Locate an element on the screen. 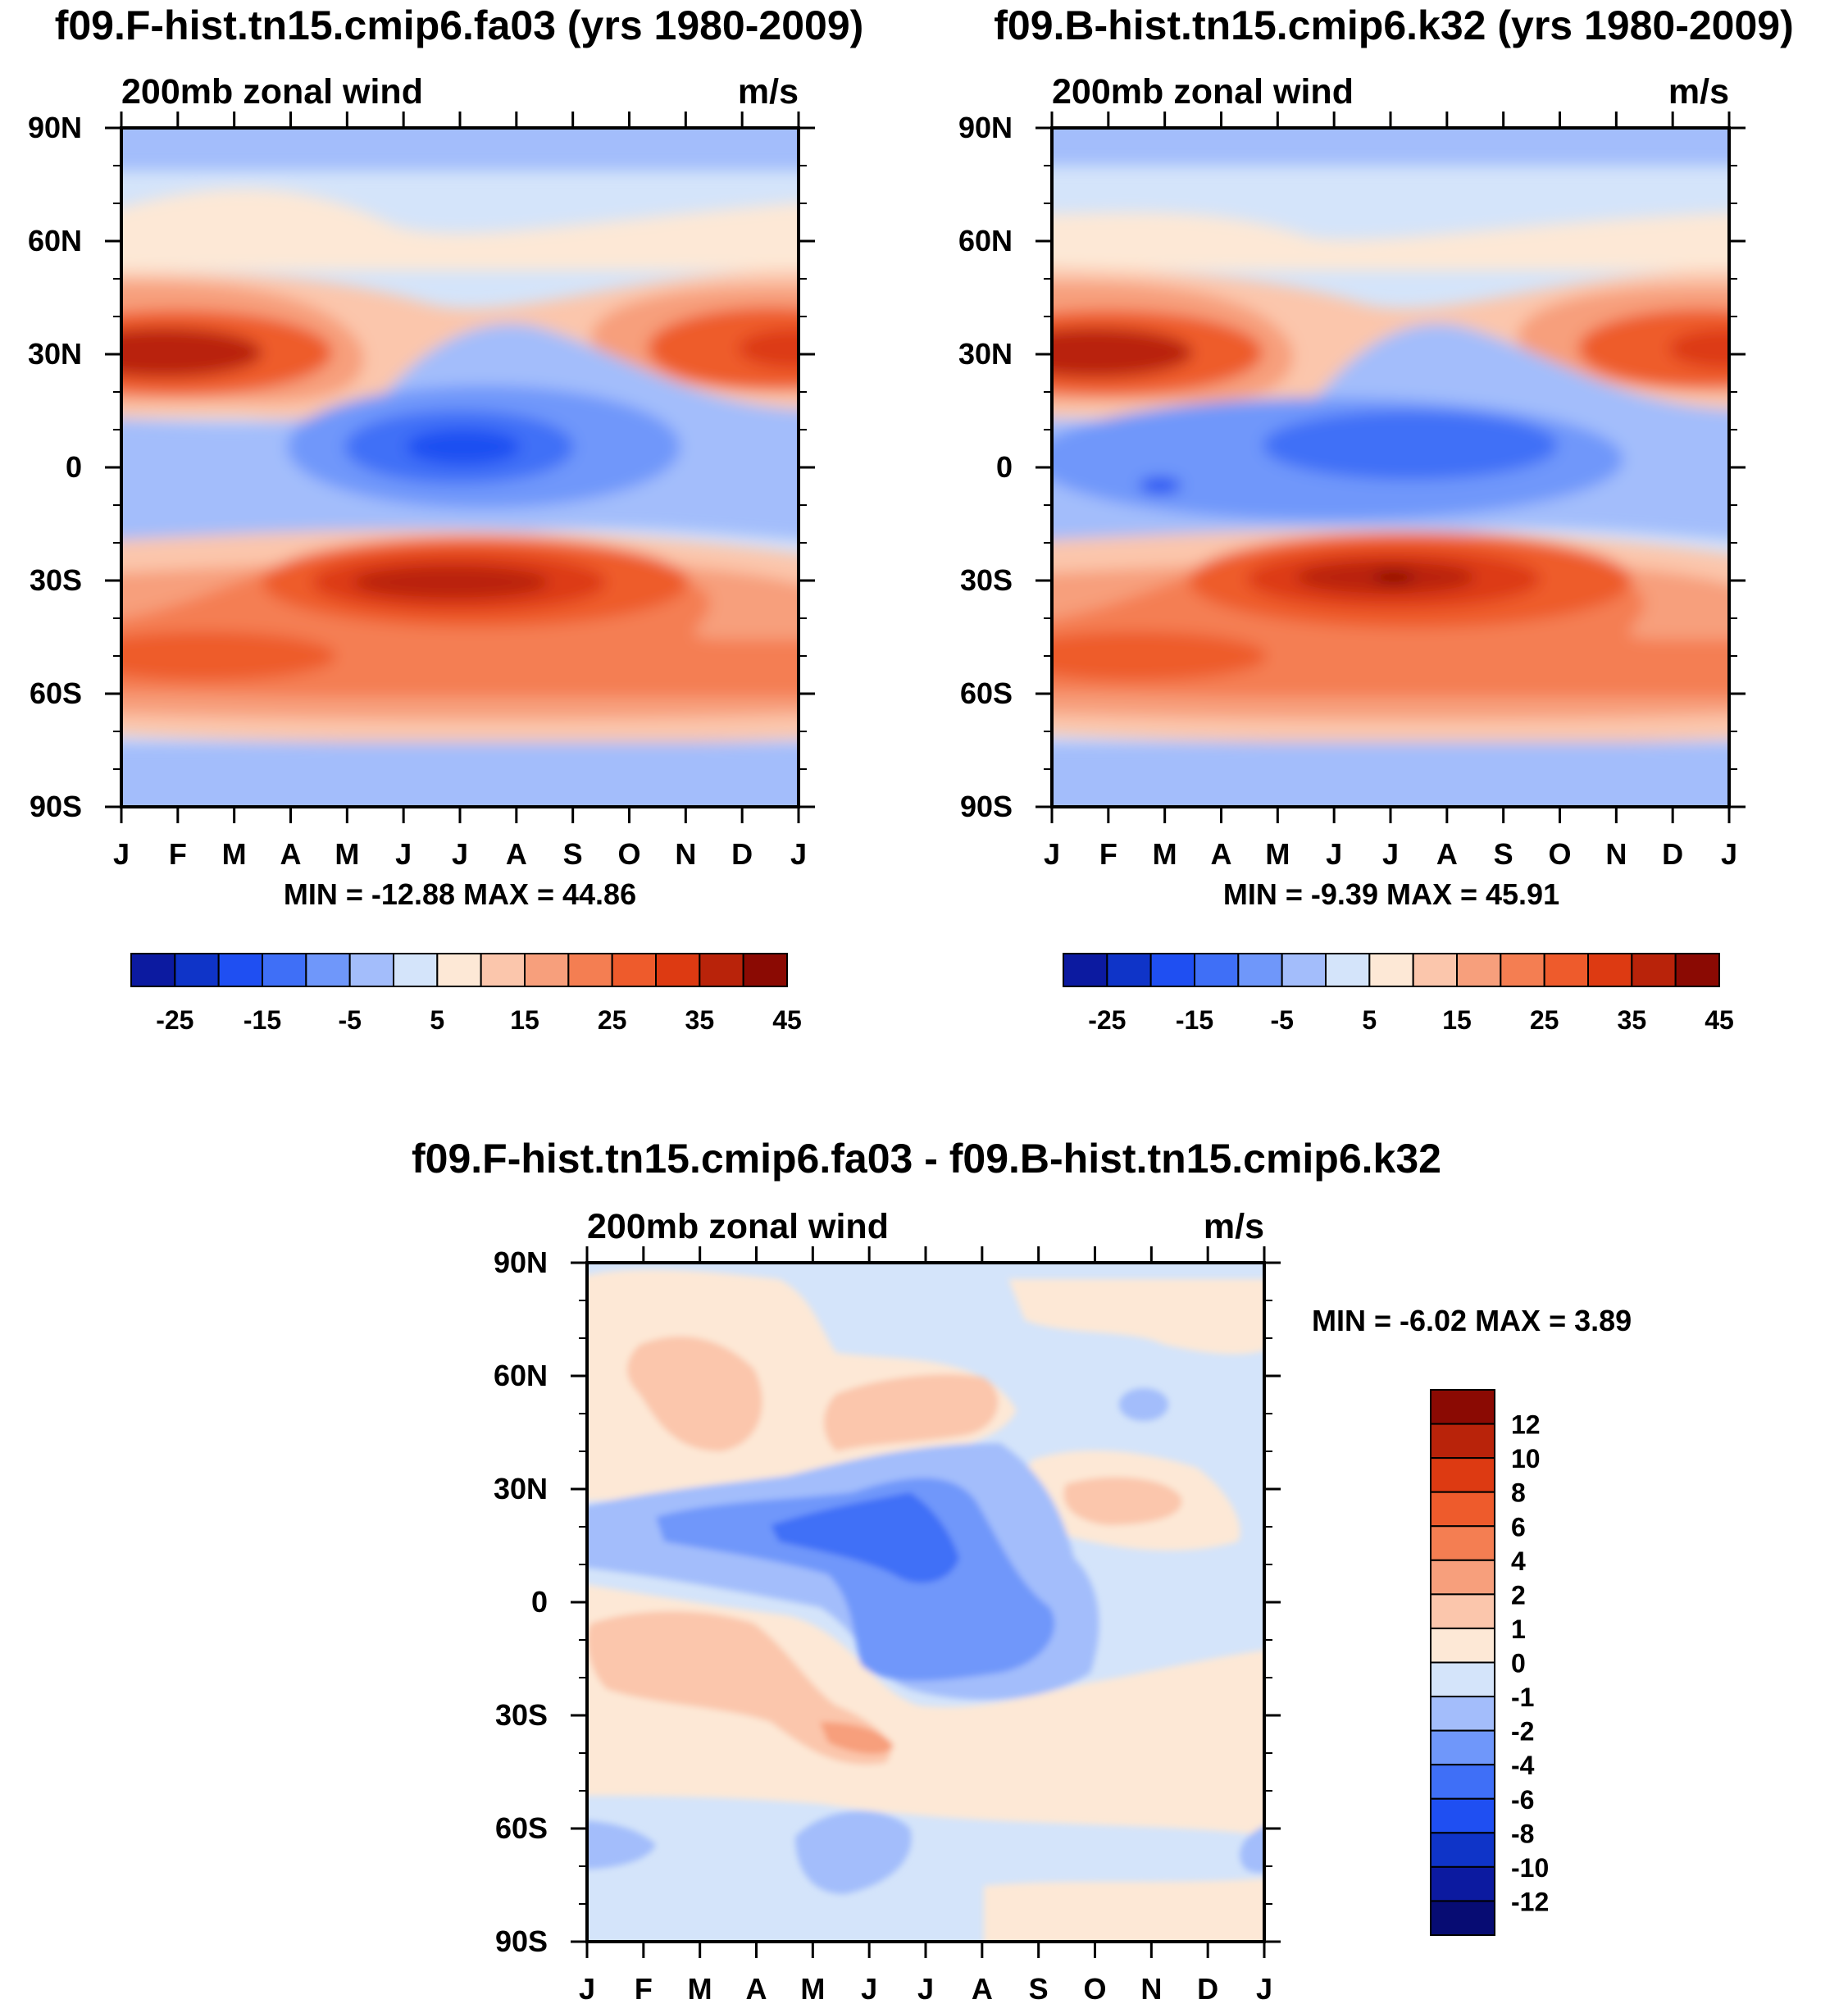  panel-1-field is located at coordinates (460, 468).